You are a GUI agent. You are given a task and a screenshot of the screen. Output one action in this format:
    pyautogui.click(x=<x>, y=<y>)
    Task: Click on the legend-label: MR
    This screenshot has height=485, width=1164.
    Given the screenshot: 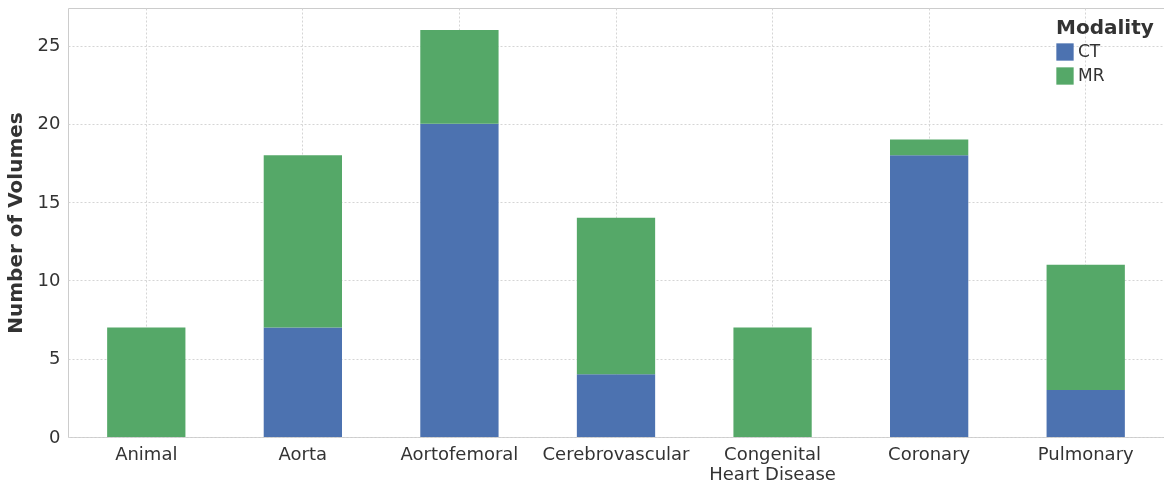 What is the action you would take?
    pyautogui.click(x=1091, y=75)
    